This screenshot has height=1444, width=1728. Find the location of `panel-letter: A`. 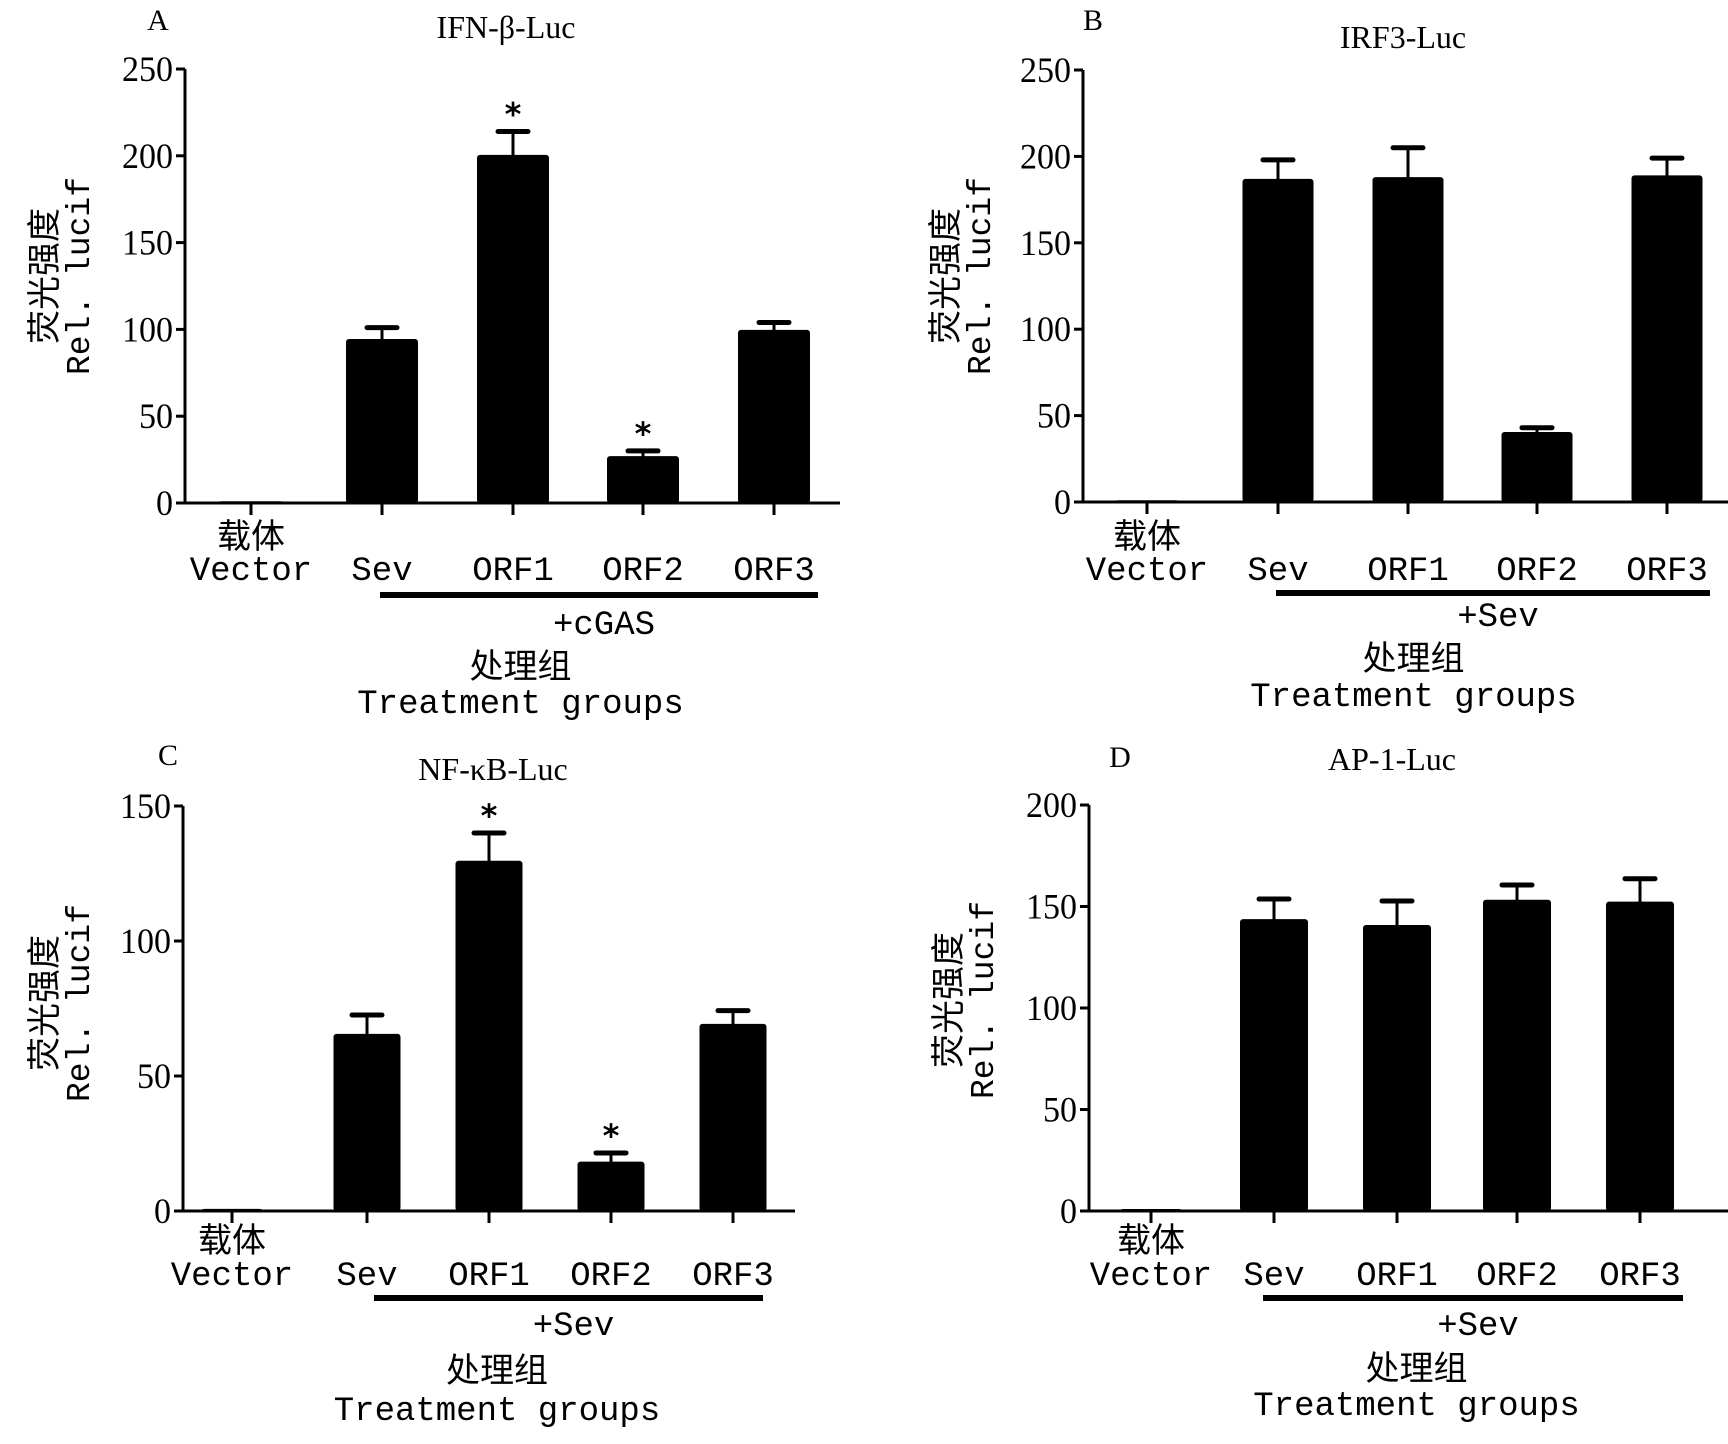

panel-letter: A is located at coordinates (158, 20).